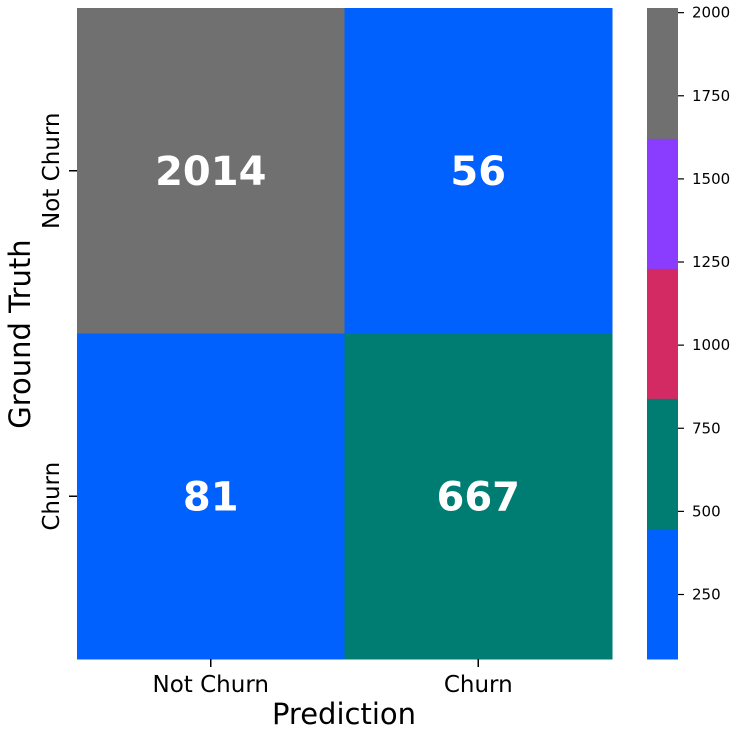 This screenshot has width=740, height=737. I want to click on colorbar-tick-label: 1750, so click(711, 96).